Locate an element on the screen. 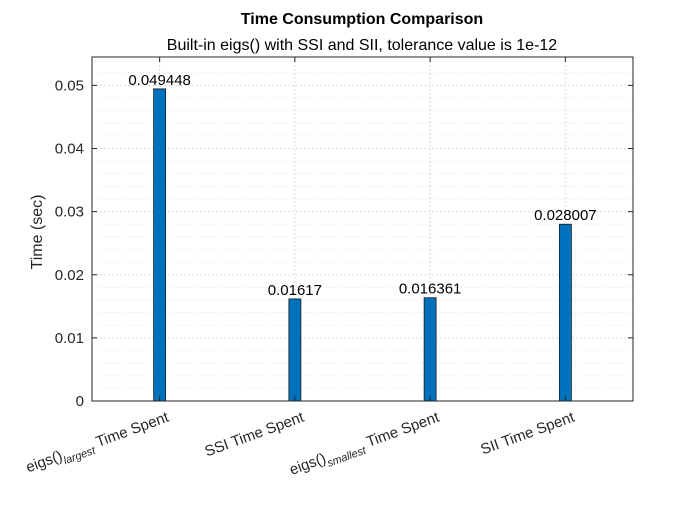 Image resolution: width=700 pixels, height=525 pixels. chart-title: Time Consumption Comparison is located at coordinates (362, 19).